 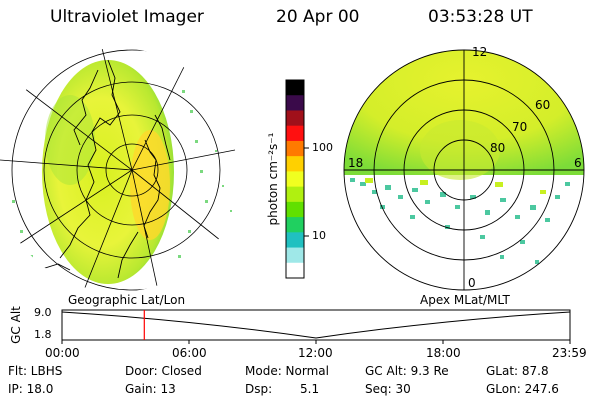 What do you see at coordinates (273, 179) in the screenshot?
I see `colorbar-unit-label: photon cm⁻²s⁻¹` at bounding box center [273, 179].